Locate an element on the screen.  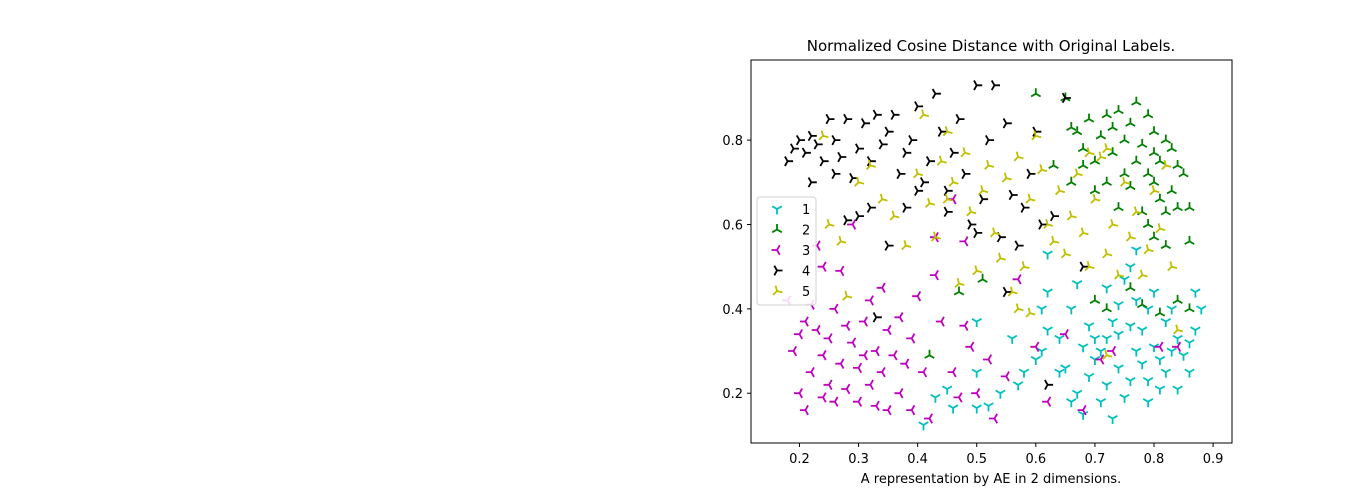
y-tick-label: 0.2 is located at coordinates (732, 394).